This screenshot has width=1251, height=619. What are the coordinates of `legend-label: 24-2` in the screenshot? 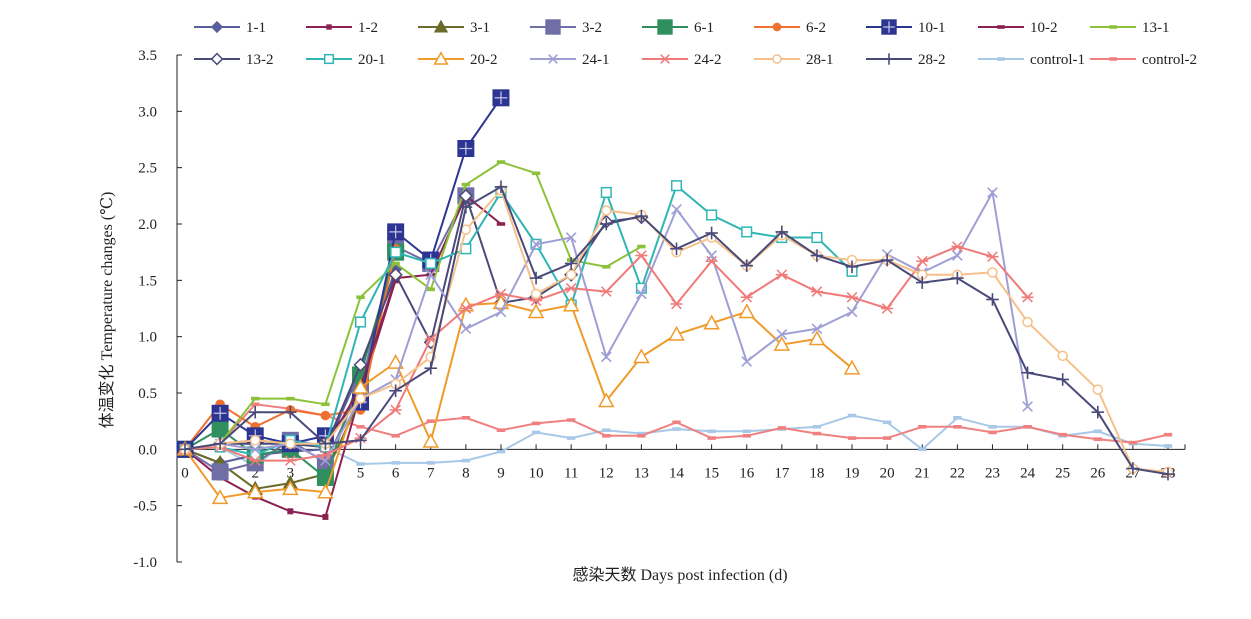 It's located at (708, 60).